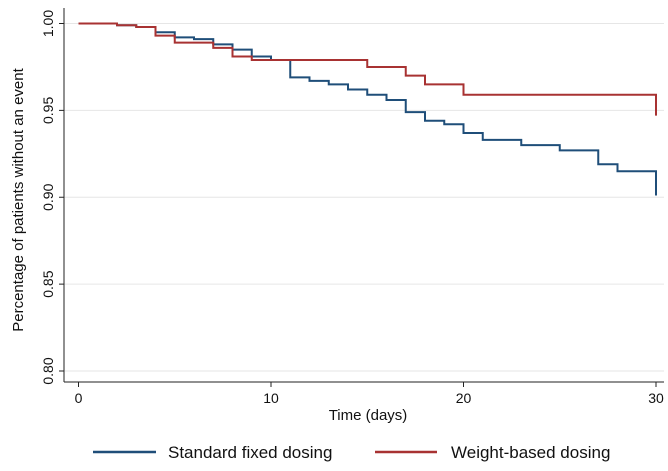 This screenshot has height=471, width=668. I want to click on y-tick-label: 0.80, so click(48, 370).